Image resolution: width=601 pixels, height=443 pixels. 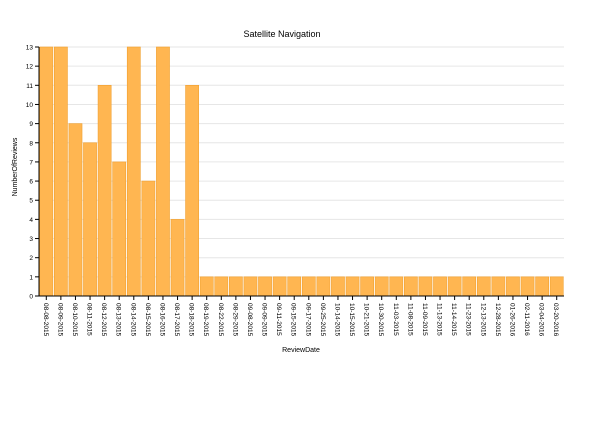 What do you see at coordinates (220, 320) in the screenshot?
I see `x-tick-label: 08-22-2015` at bounding box center [220, 320].